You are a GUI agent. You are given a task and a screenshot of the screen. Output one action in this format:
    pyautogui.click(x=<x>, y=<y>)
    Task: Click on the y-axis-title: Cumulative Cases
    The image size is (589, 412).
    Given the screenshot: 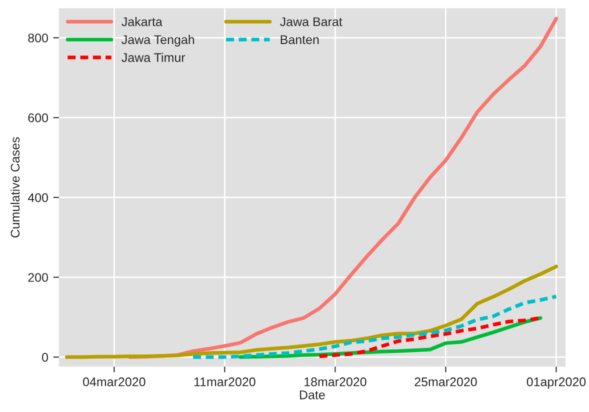 What is the action you would take?
    pyautogui.click(x=15, y=187)
    